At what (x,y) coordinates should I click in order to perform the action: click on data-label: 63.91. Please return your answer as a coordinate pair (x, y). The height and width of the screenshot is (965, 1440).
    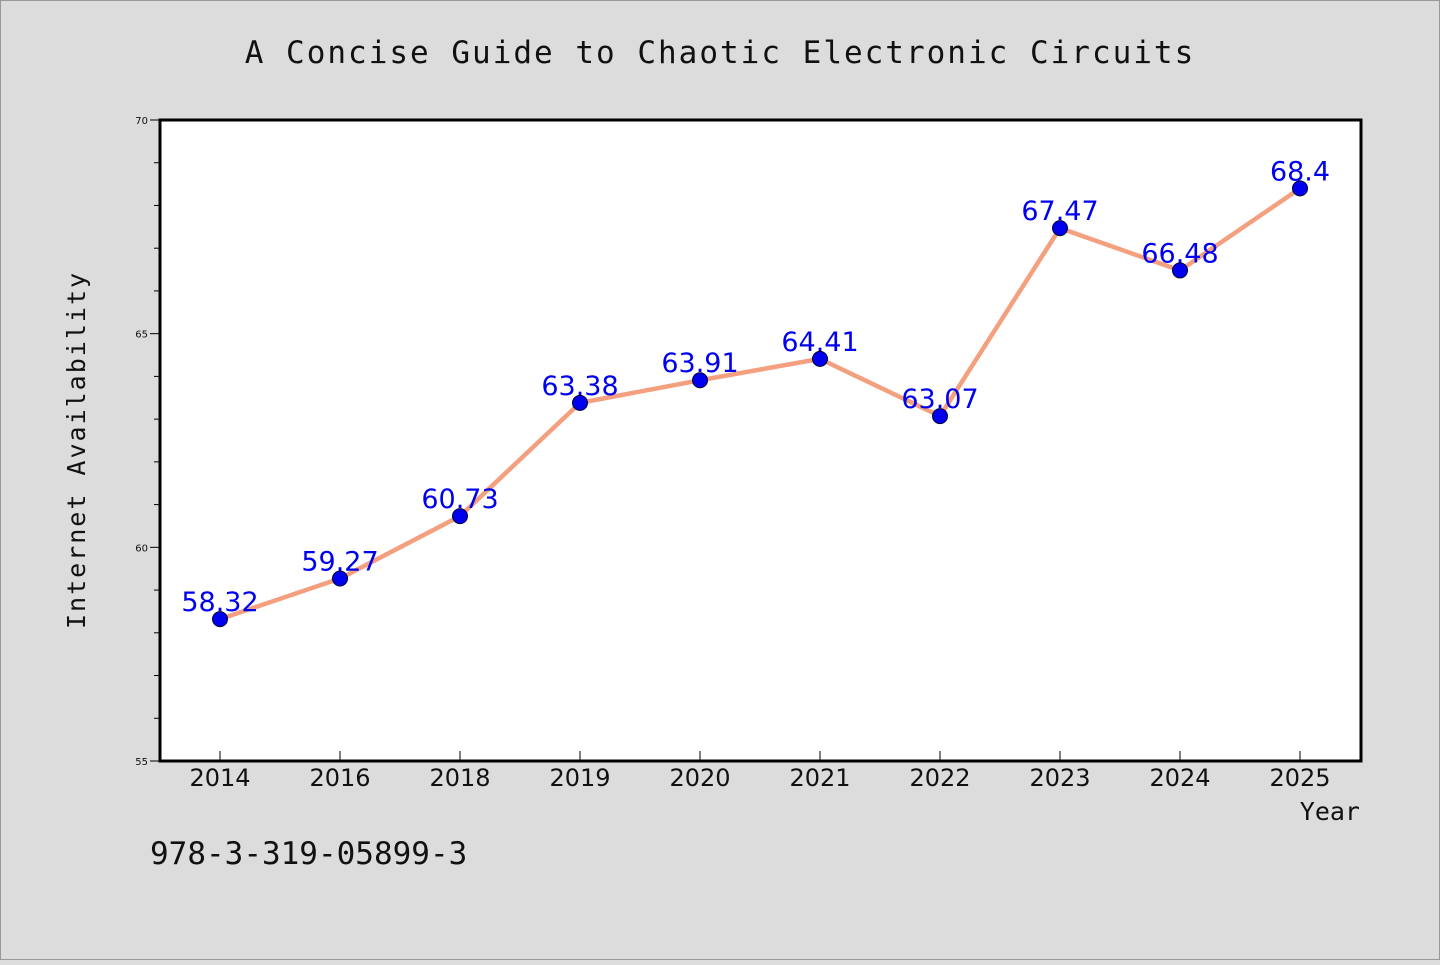
    Looking at the image, I should click on (699, 363).